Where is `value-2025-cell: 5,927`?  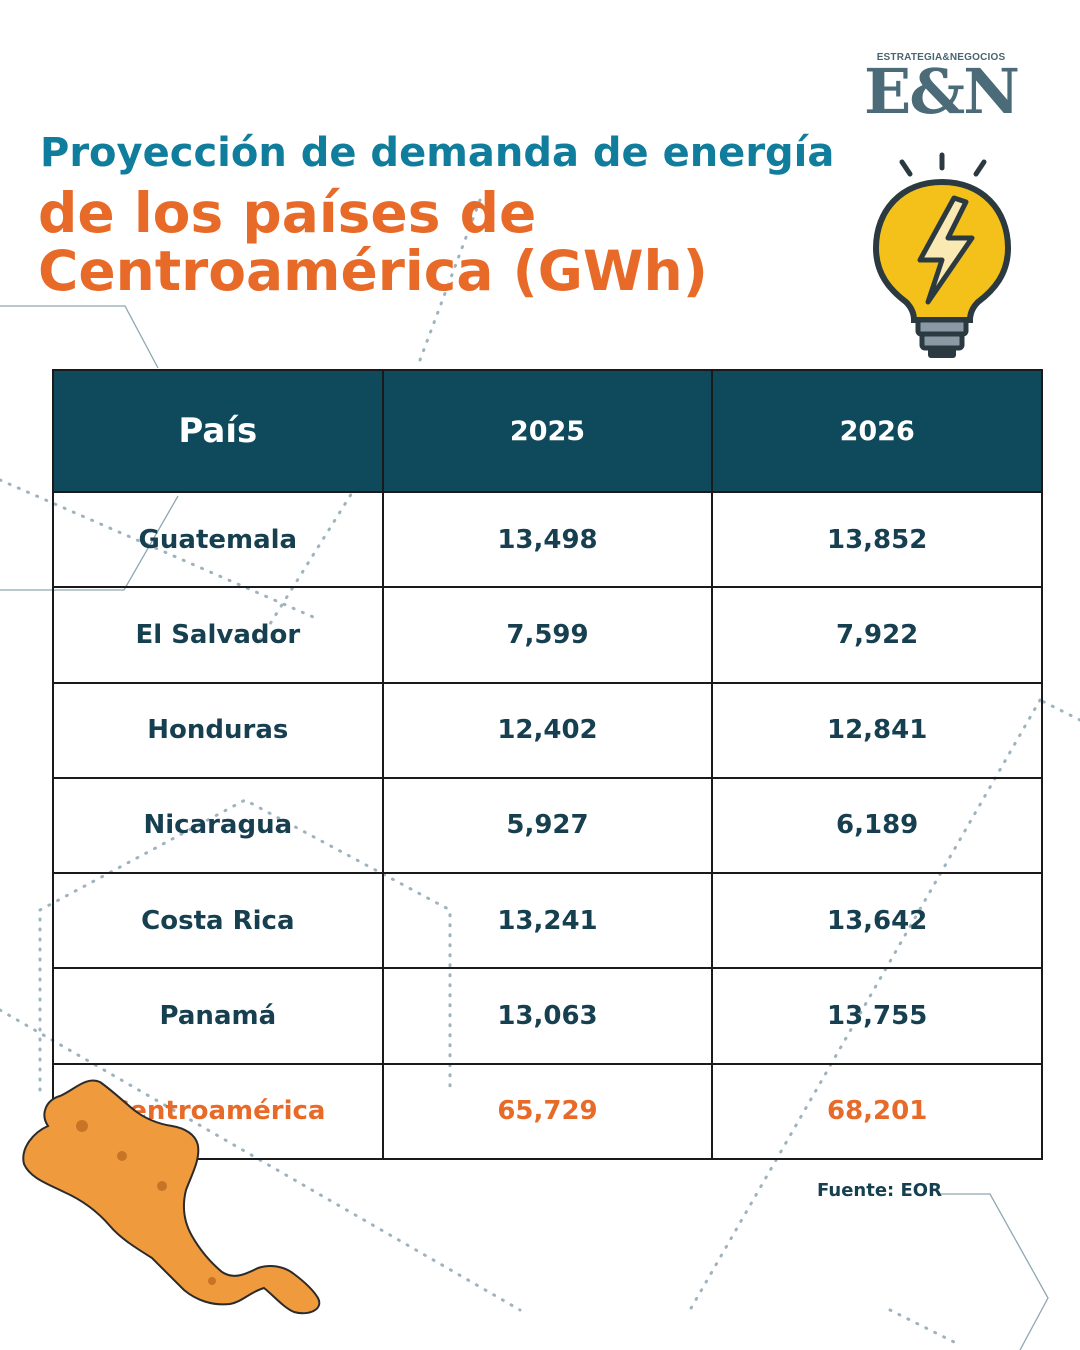
value-2025-cell: 5,927 is located at coordinates (547, 825).